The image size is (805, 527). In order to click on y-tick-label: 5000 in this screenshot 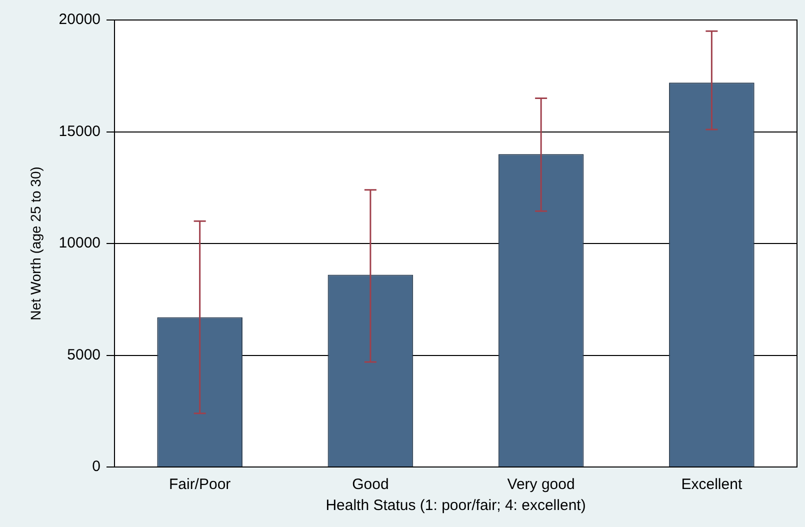, I will do `click(84, 355)`.